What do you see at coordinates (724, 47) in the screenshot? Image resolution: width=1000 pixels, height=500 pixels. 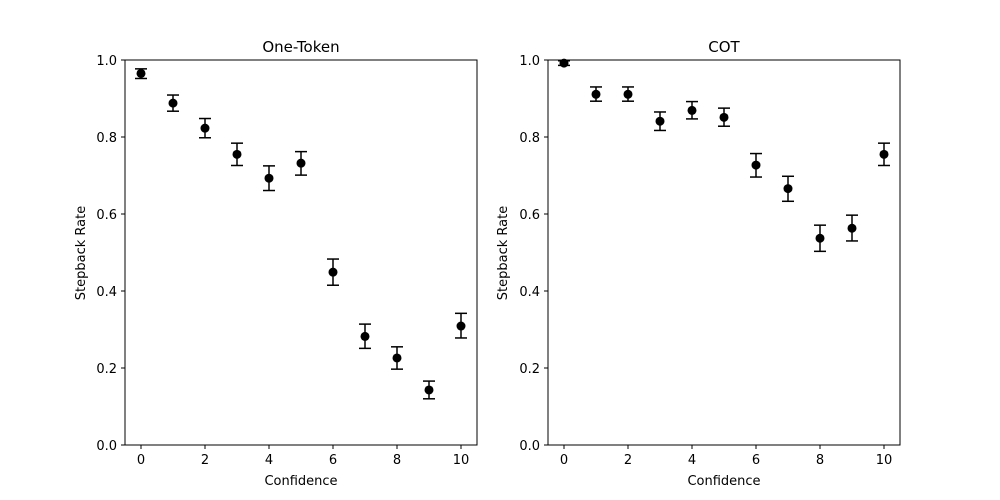 I see `chart-title: COT` at bounding box center [724, 47].